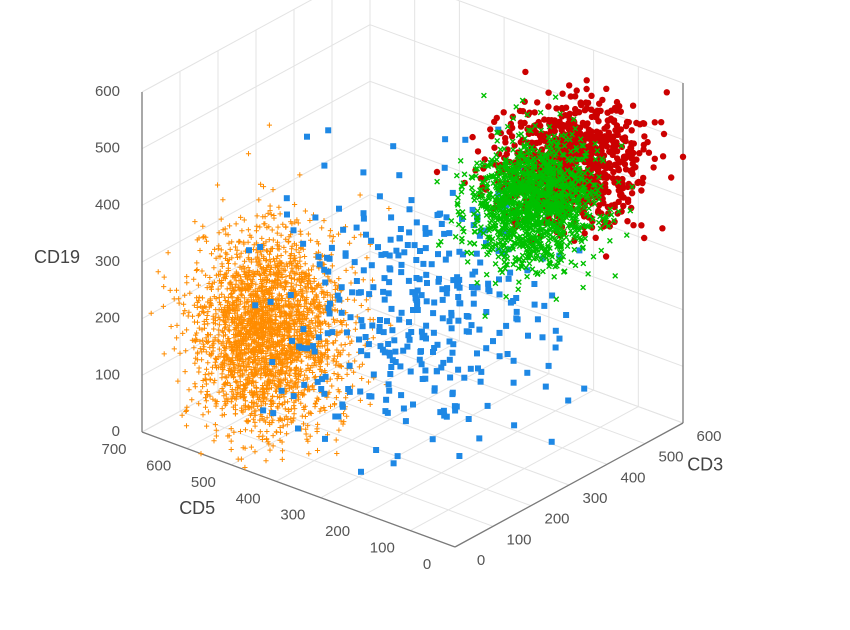 The width and height of the screenshot is (850, 630). Describe the element at coordinates (569, 485) in the screenshot. I see `cd3-axis-line` at that location.